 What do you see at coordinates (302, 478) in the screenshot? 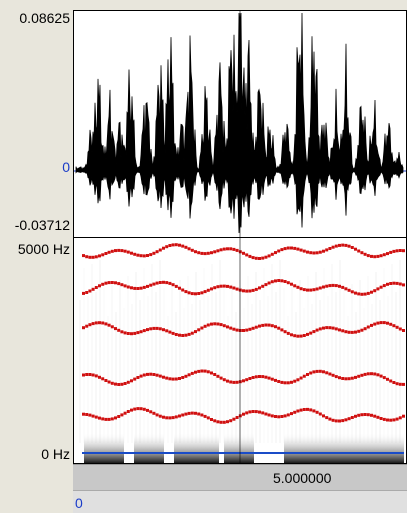
I see `time-value: 5.000000` at bounding box center [302, 478].